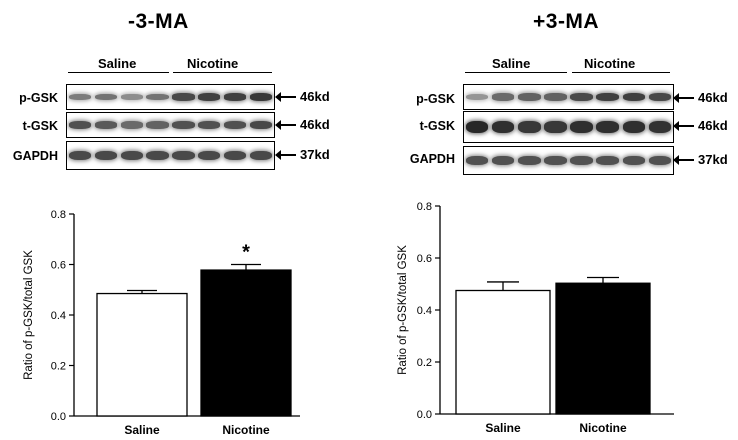 The width and height of the screenshot is (738, 440). What do you see at coordinates (435, 99) in the screenshot?
I see `row-label-p-gsk-right: p-GSK` at bounding box center [435, 99].